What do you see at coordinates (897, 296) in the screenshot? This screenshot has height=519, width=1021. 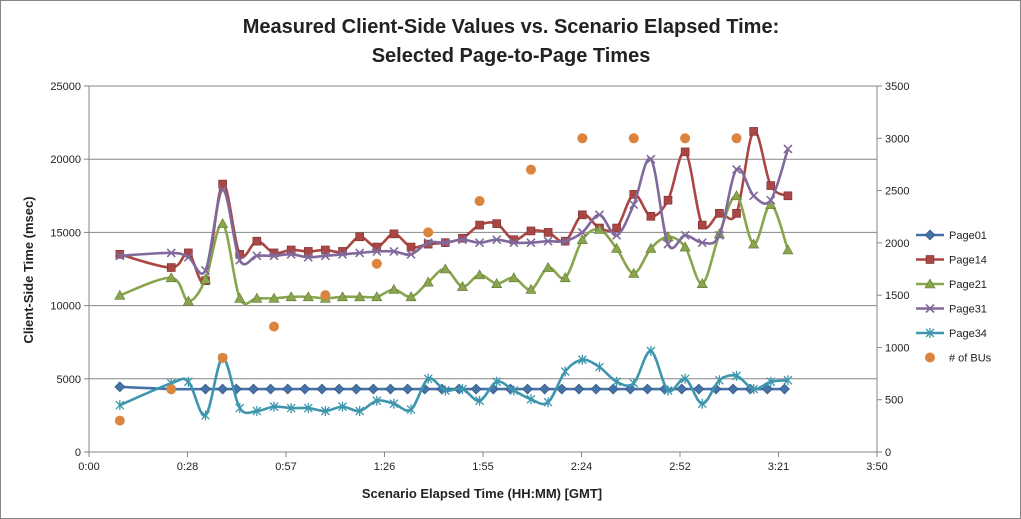 I see `y2-tick-label: 1500` at bounding box center [897, 296].